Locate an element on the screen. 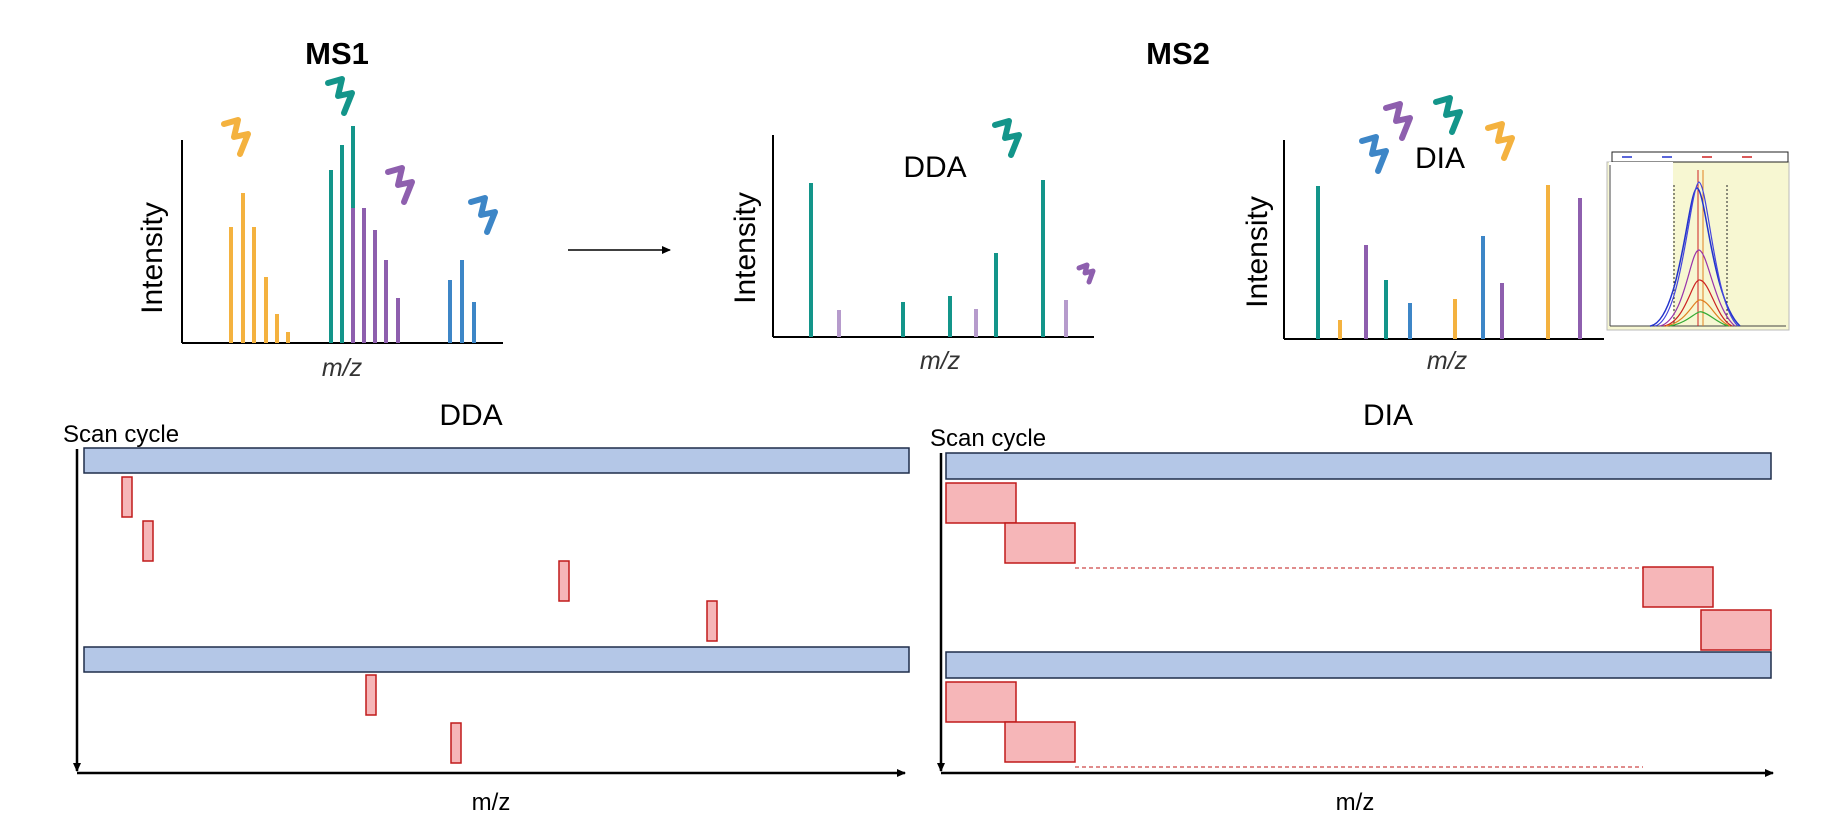  ms1-spectrum: Intensity m/z is located at coordinates (319, 254).